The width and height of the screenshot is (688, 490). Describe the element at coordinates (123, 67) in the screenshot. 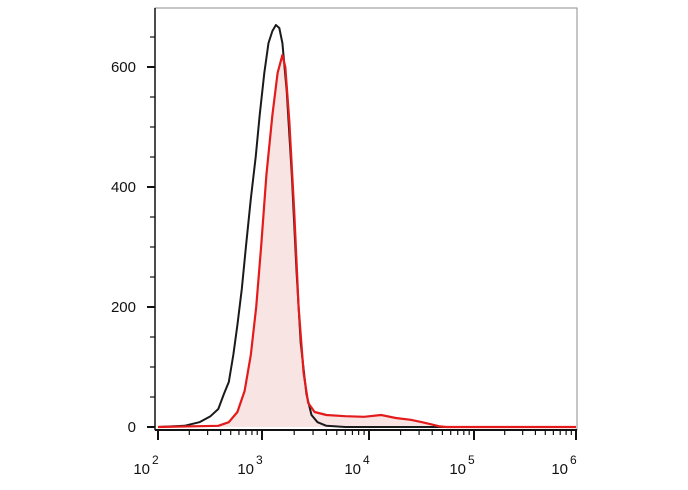

I see `y-tick-label: 600` at that location.